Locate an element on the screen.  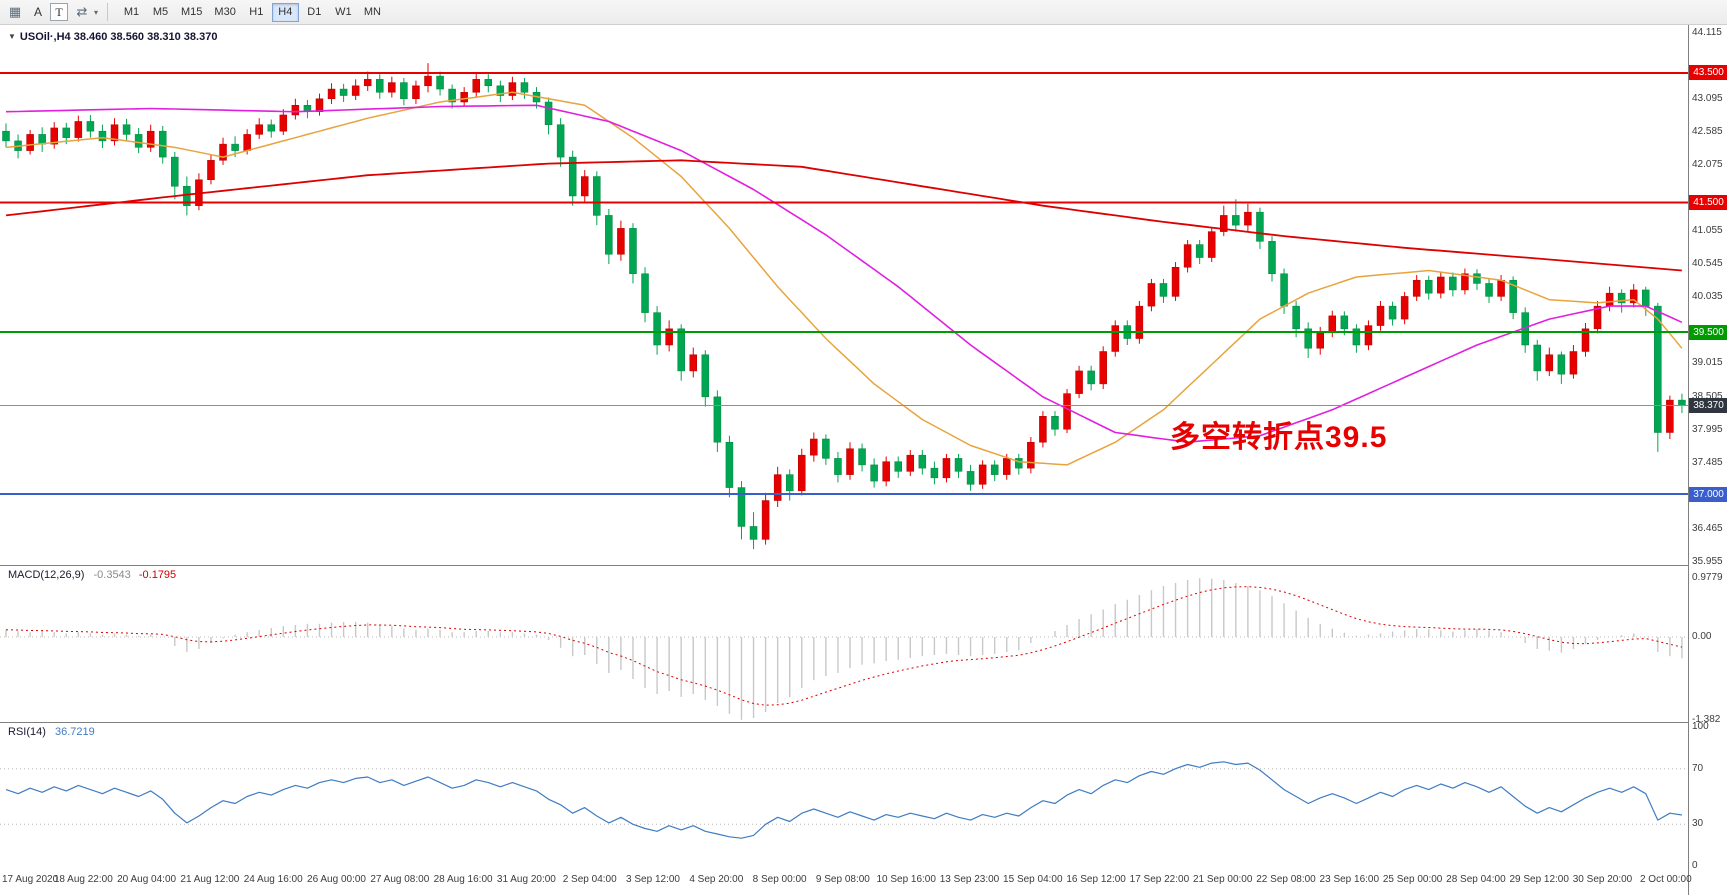
price-tick-label: 37.995 is located at coordinates (1707, 429).